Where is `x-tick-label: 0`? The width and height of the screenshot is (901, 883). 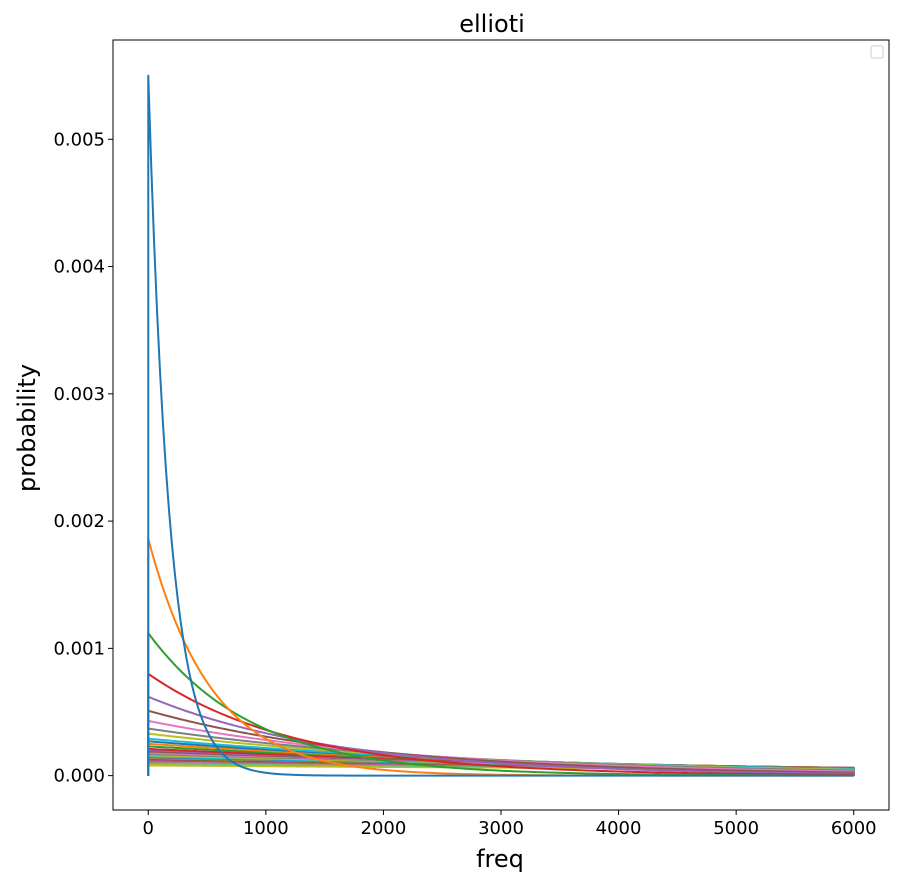 x-tick-label: 0 is located at coordinates (148, 828).